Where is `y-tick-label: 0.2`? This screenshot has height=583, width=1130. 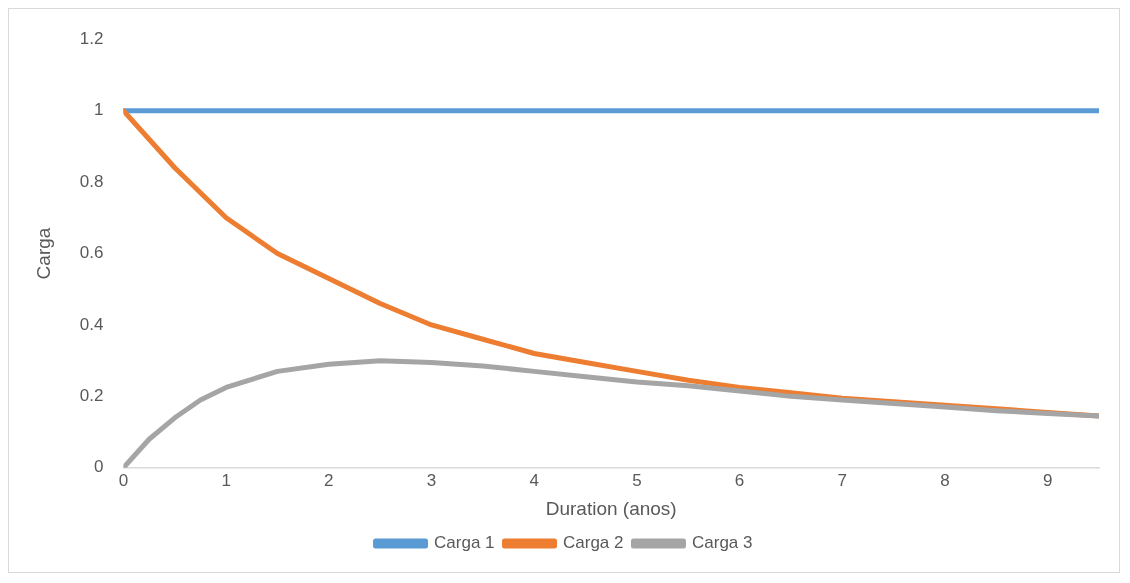 y-tick-label: 0.2 is located at coordinates (91, 396).